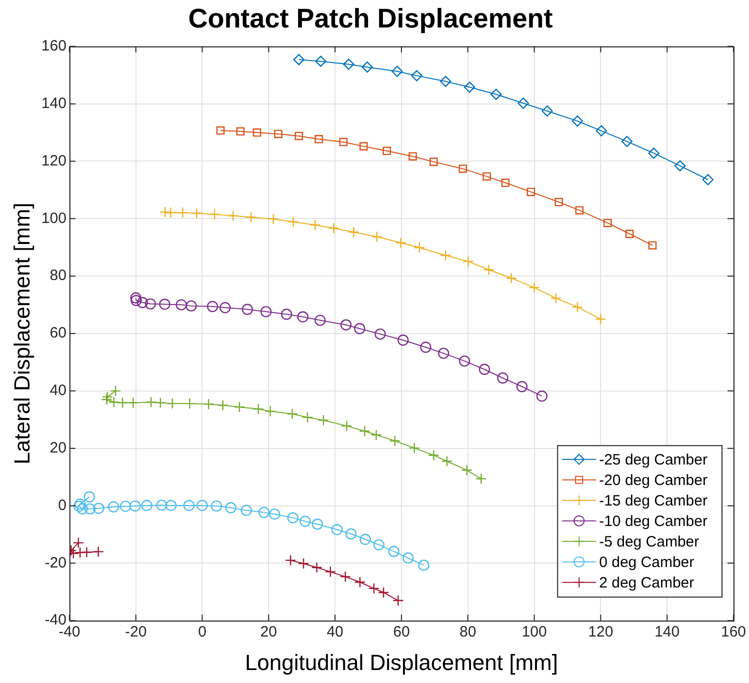  What do you see at coordinates (53, 103) in the screenshot?
I see `y-tick-label: 140` at bounding box center [53, 103].